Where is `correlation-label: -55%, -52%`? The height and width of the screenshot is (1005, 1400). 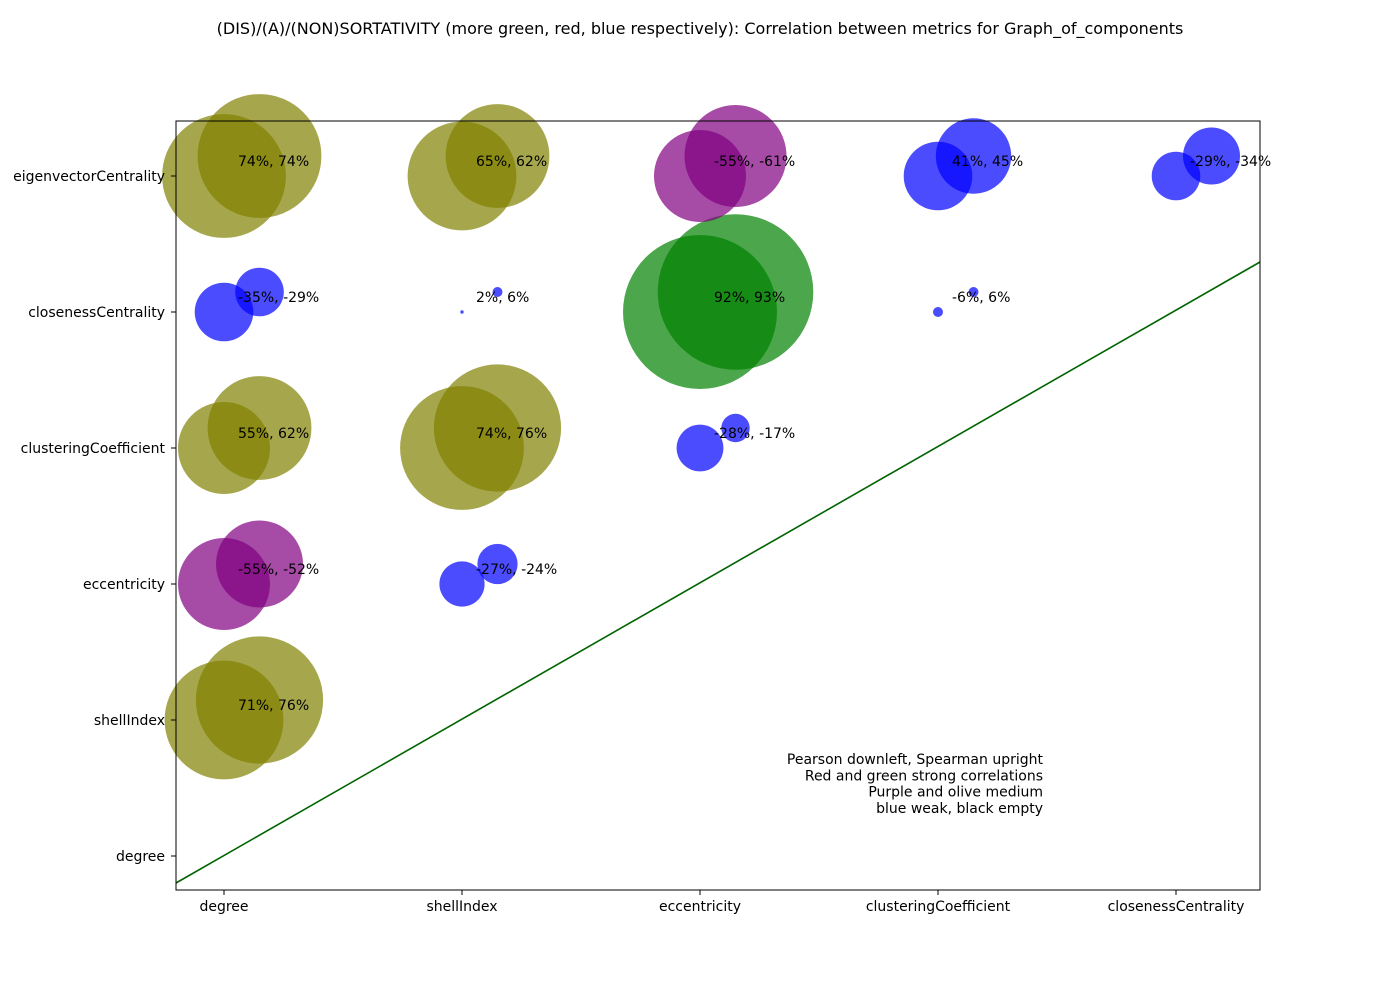 correlation-label: -55%, -52% is located at coordinates (278, 570).